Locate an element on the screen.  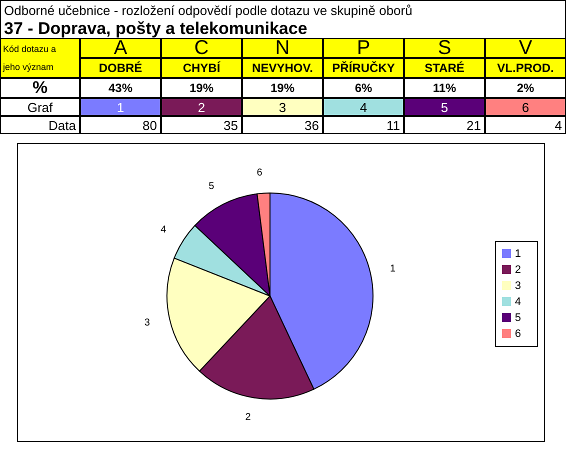
category-label: 1 is located at coordinates (120, 107).